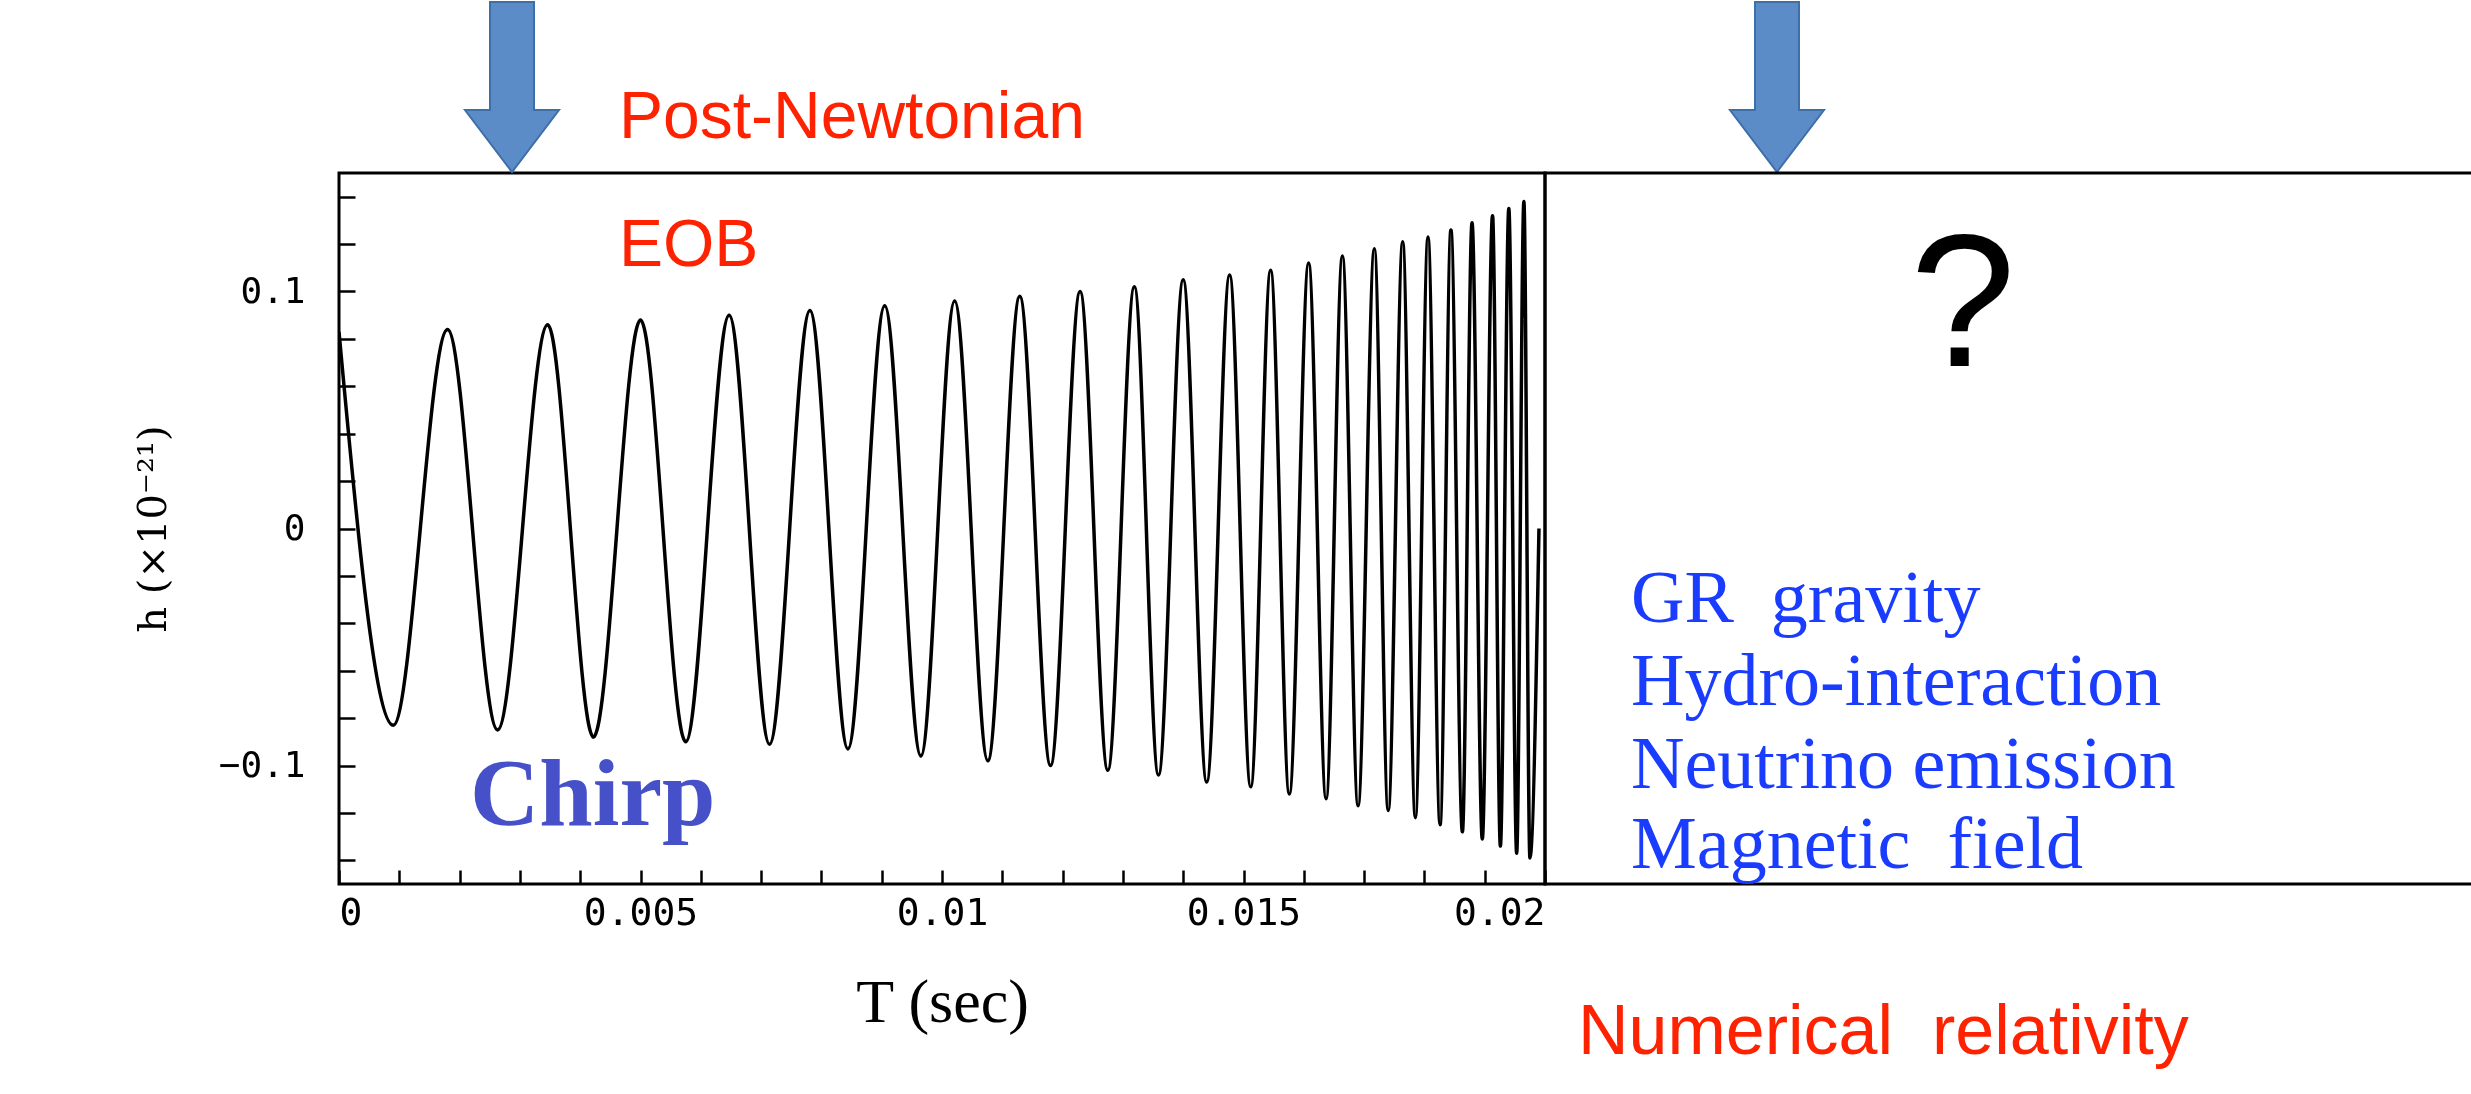 This screenshot has height=1094, width=2471. Describe the element at coordinates (593, 792) in the screenshot. I see `annotation: Chirp` at that location.